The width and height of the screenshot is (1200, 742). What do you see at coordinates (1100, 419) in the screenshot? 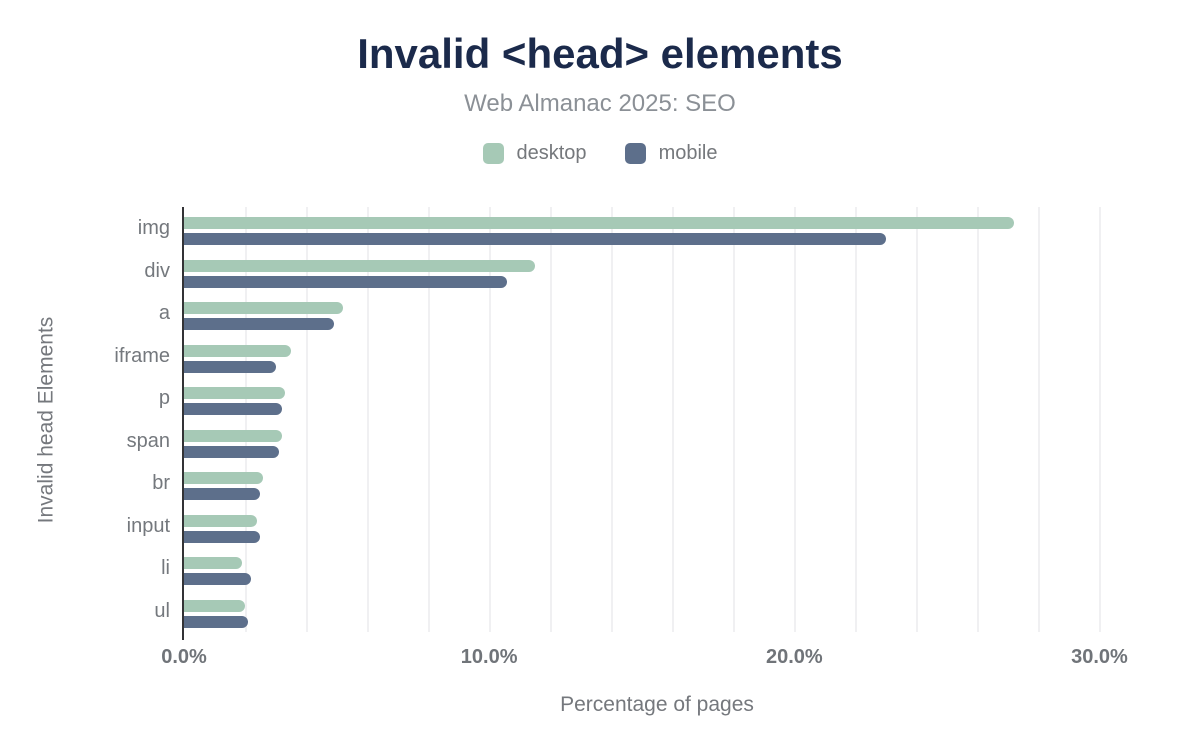
I see `gridline-30pct` at bounding box center [1100, 419].